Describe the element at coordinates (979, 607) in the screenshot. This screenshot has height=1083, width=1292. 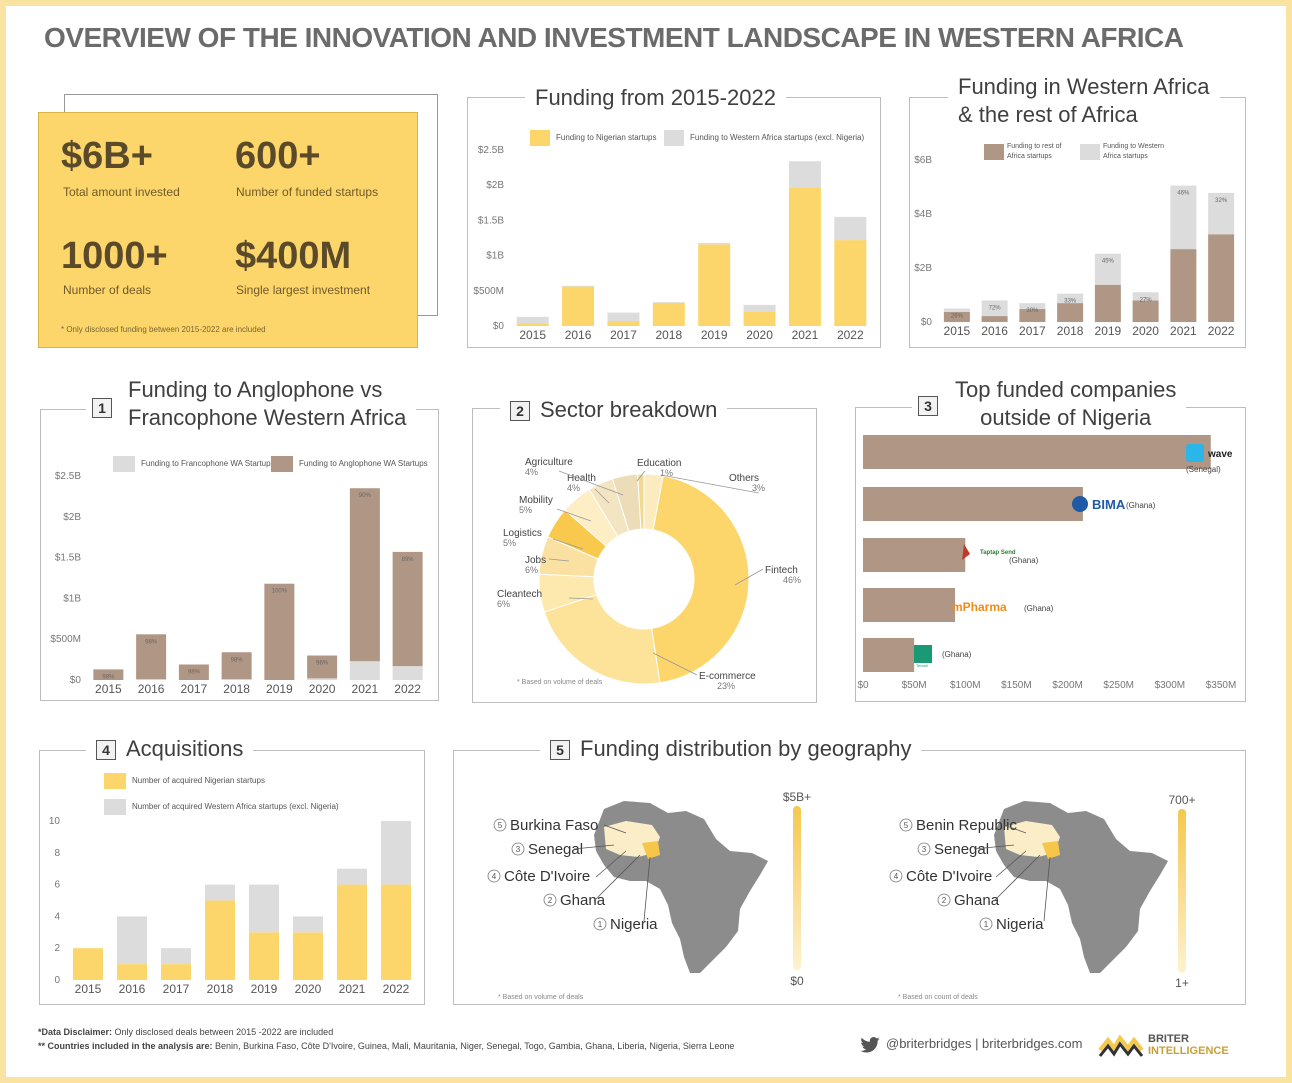
I see `company-name: mPharma` at that location.